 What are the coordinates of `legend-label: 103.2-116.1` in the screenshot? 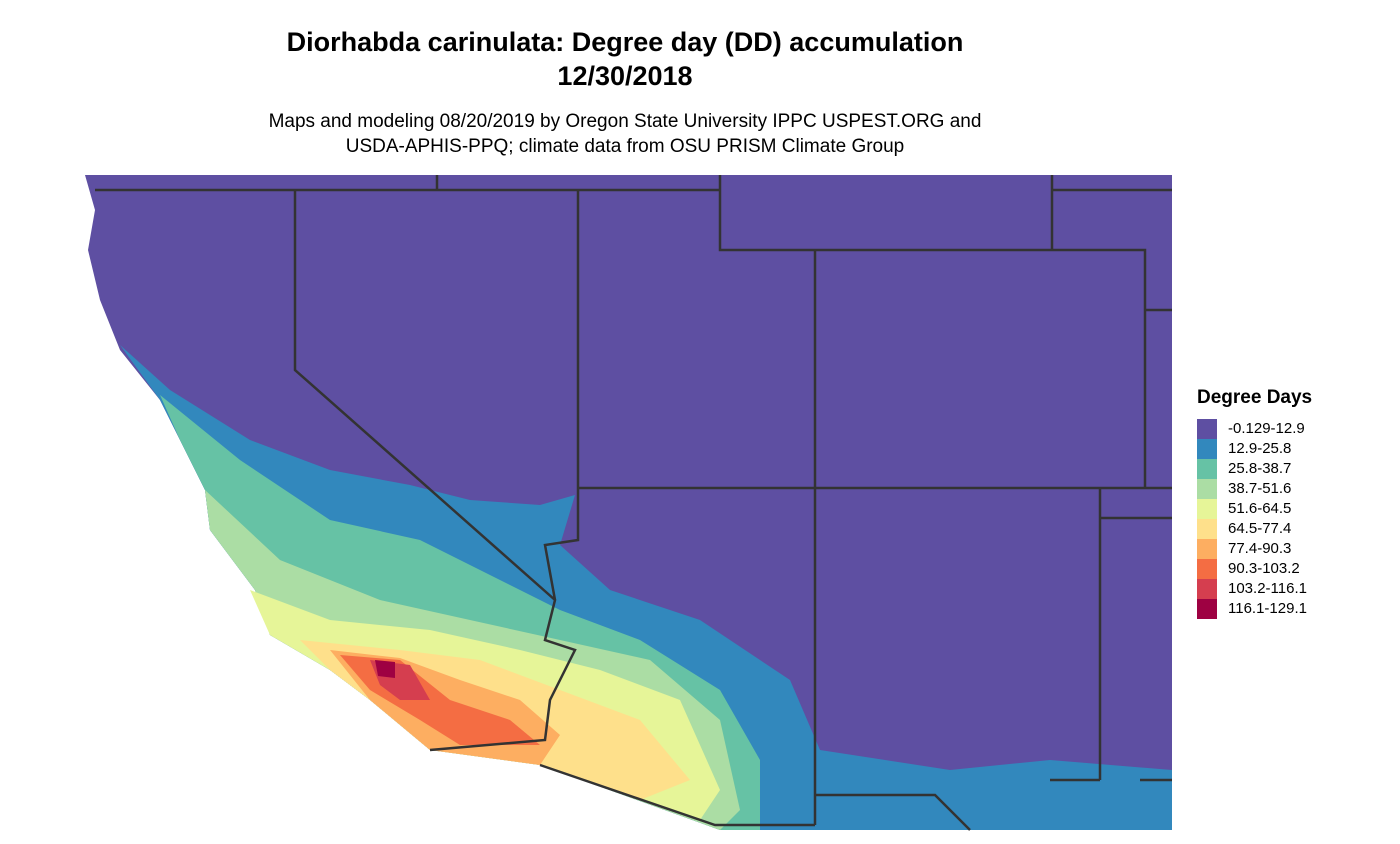 It's located at (1267, 588).